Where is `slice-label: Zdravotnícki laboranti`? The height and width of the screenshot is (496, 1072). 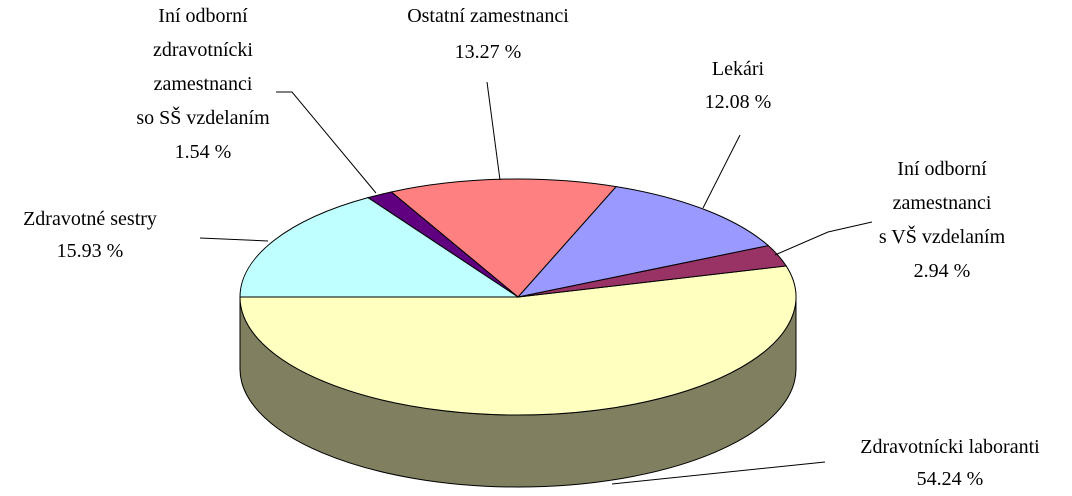 slice-label: Zdravotnícki laboranti is located at coordinates (950, 447).